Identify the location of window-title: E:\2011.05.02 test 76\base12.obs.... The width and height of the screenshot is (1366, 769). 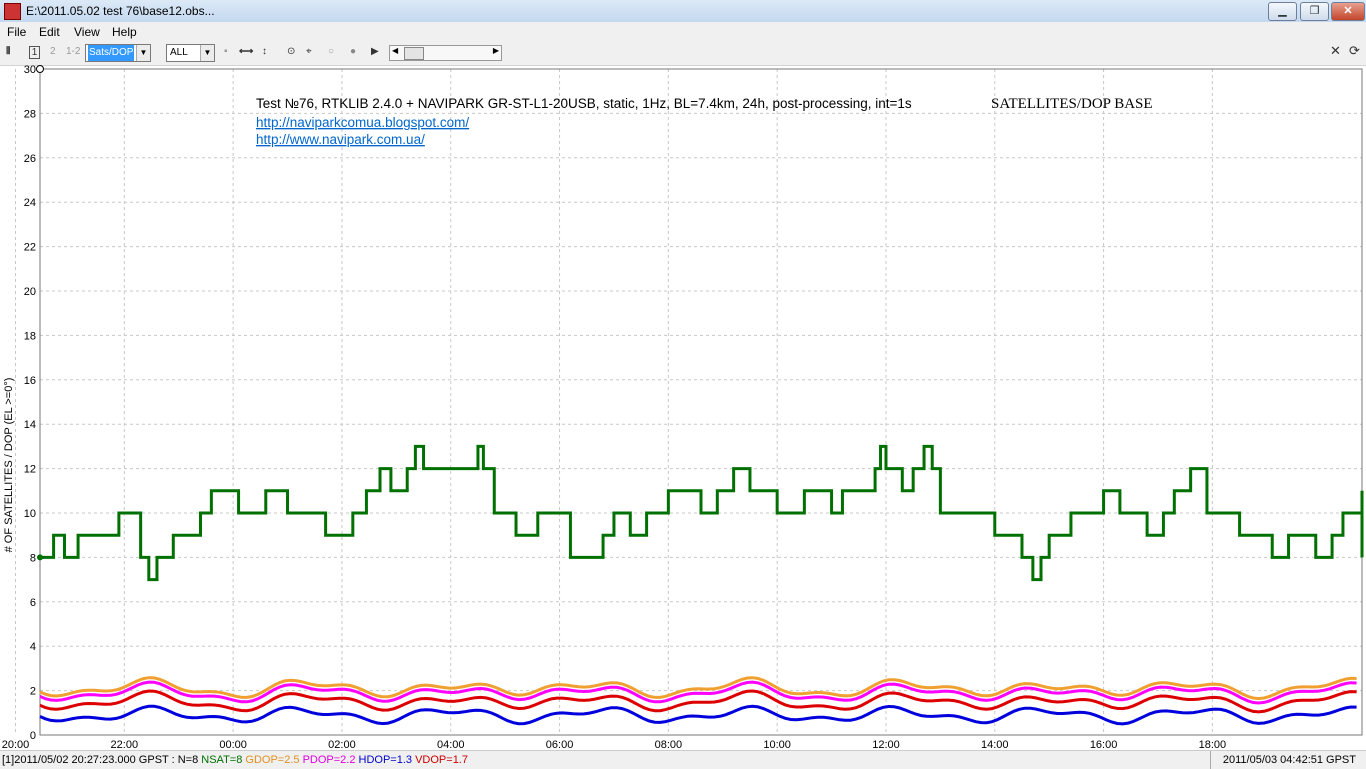
(120, 11).